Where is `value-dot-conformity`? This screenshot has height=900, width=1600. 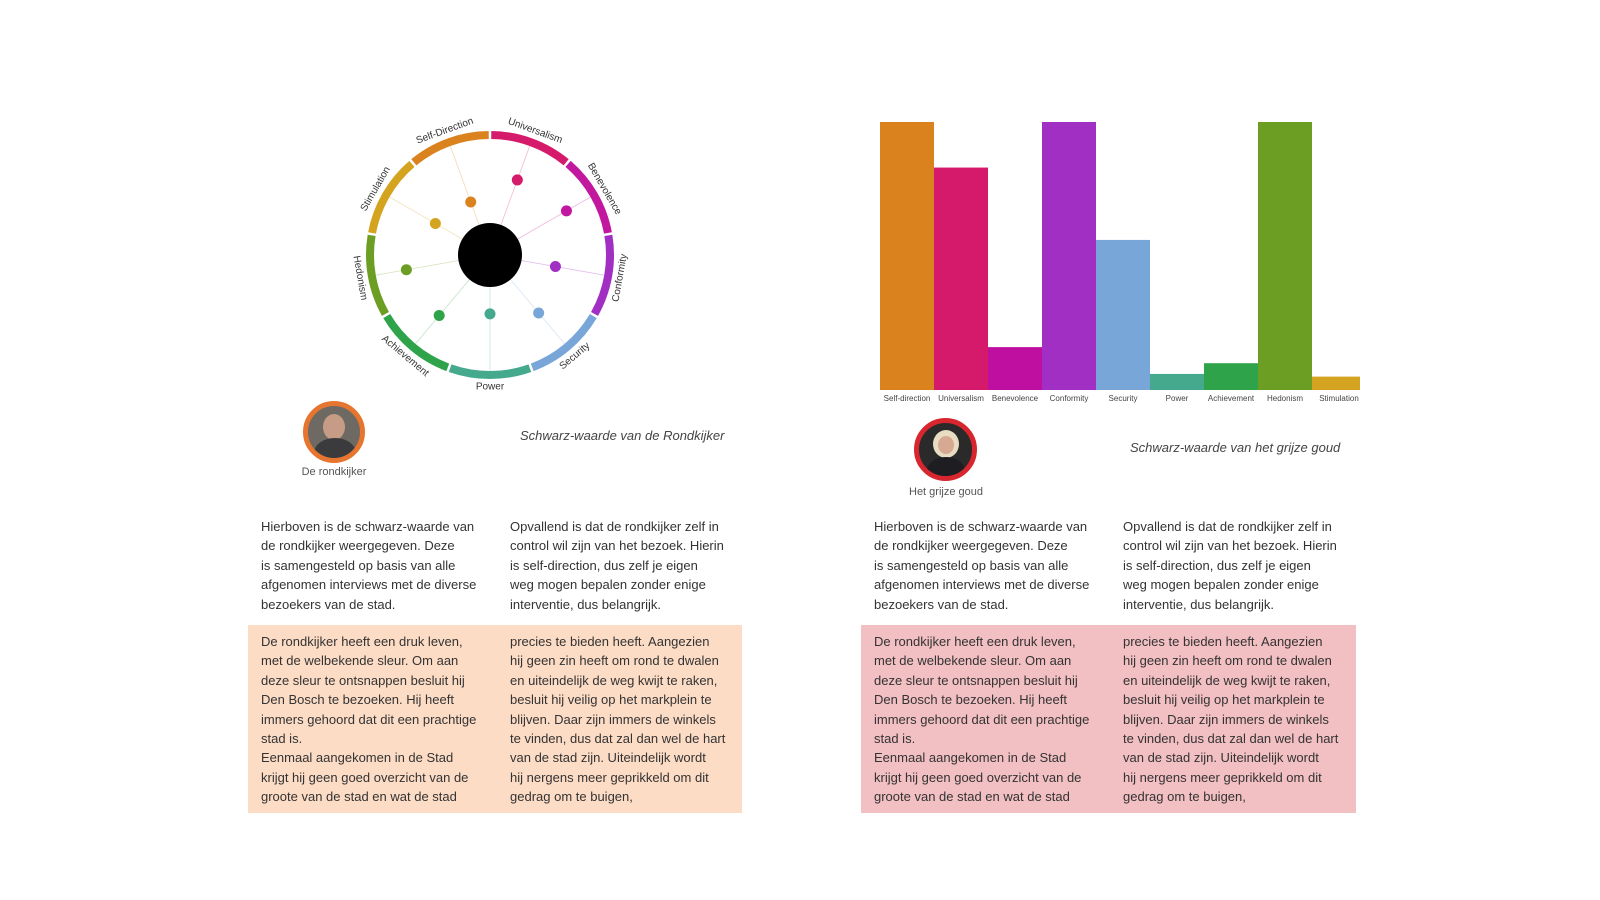
value-dot-conformity is located at coordinates (555, 267).